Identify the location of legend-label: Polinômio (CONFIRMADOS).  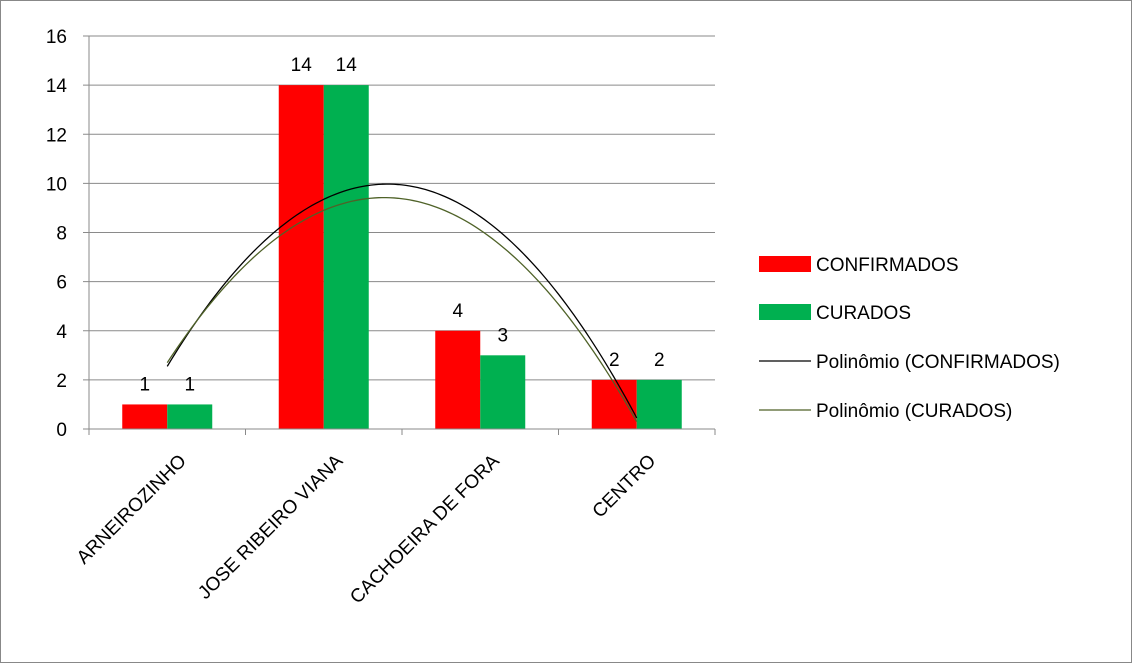
(938, 362).